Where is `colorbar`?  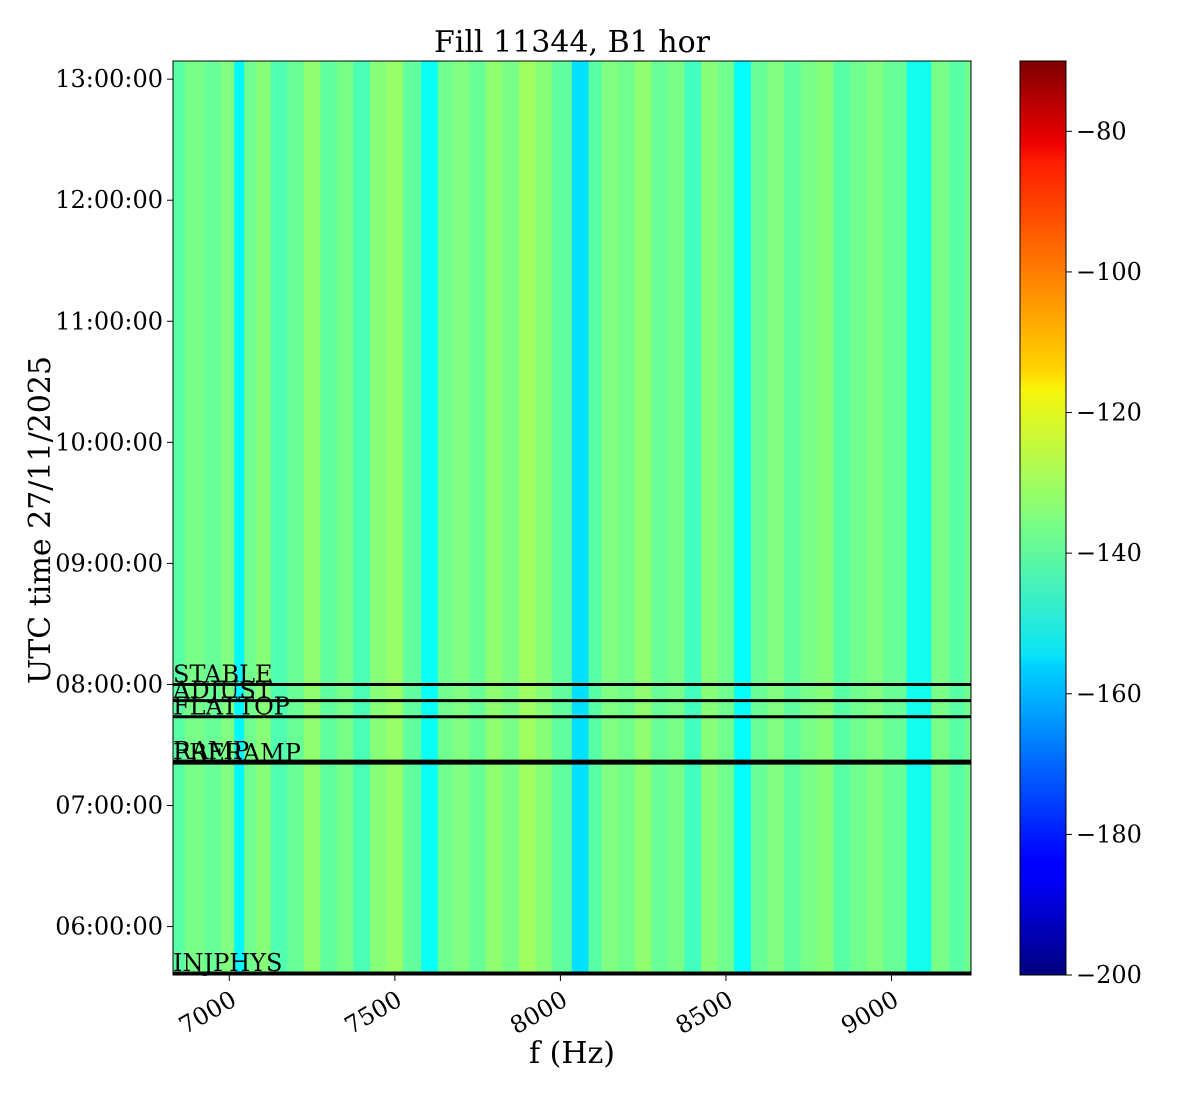 colorbar is located at coordinates (1043, 518).